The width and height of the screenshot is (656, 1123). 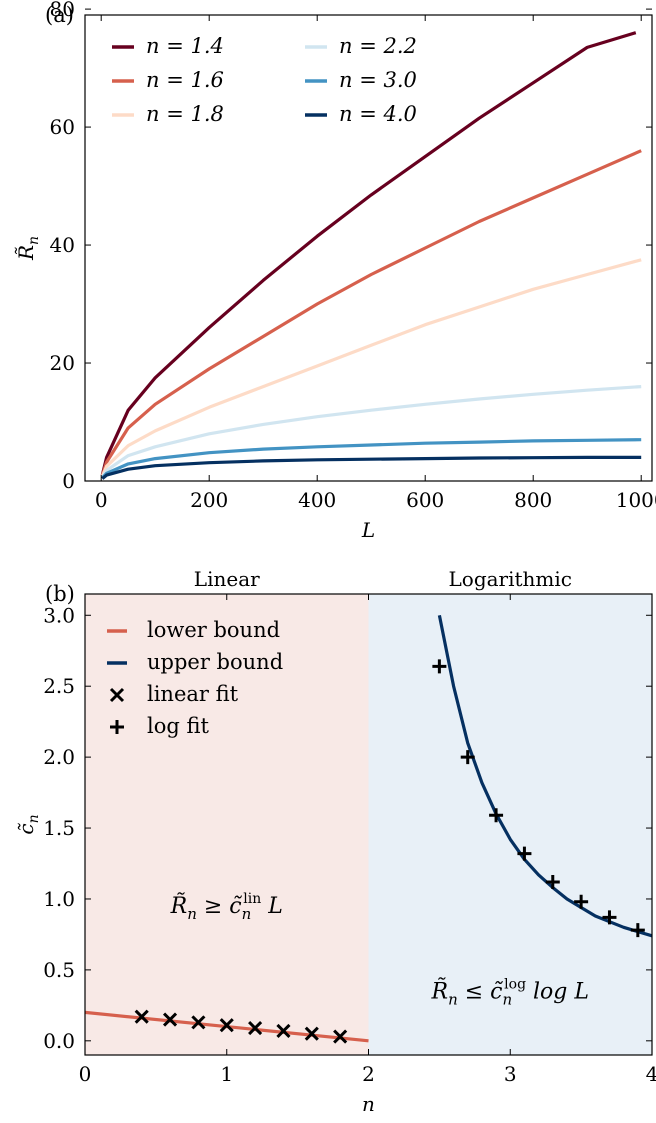 I want to click on y-tick-label: 40, so click(x=62, y=245).